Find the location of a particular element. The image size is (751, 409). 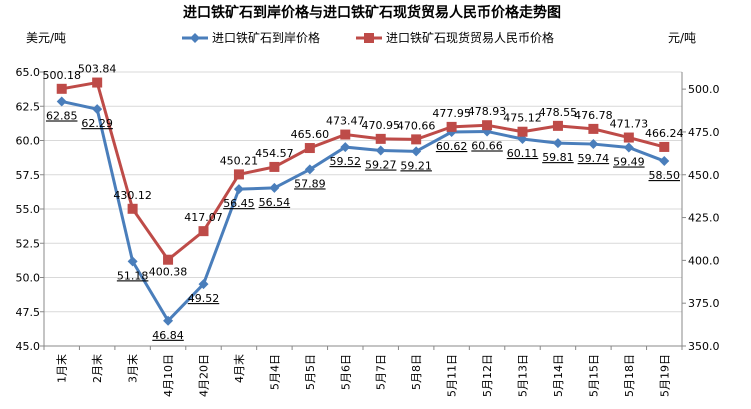

right-axis-unit: 元/吨 is located at coordinates (682, 38).